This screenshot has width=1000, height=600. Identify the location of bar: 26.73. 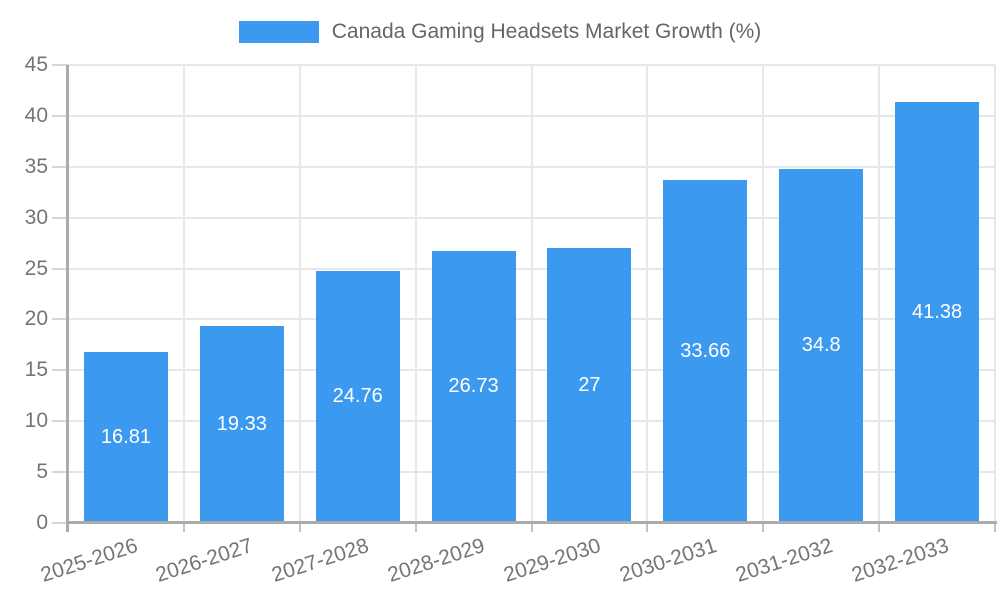
(473, 386).